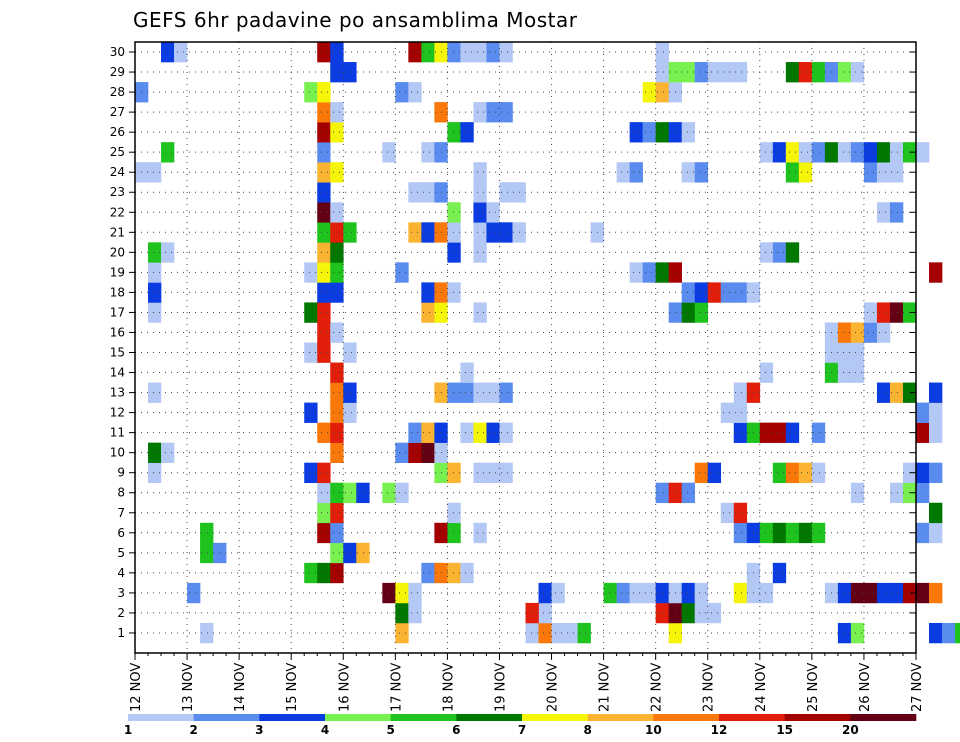  I want to click on colorbar-tick-label: 2, so click(193, 730).